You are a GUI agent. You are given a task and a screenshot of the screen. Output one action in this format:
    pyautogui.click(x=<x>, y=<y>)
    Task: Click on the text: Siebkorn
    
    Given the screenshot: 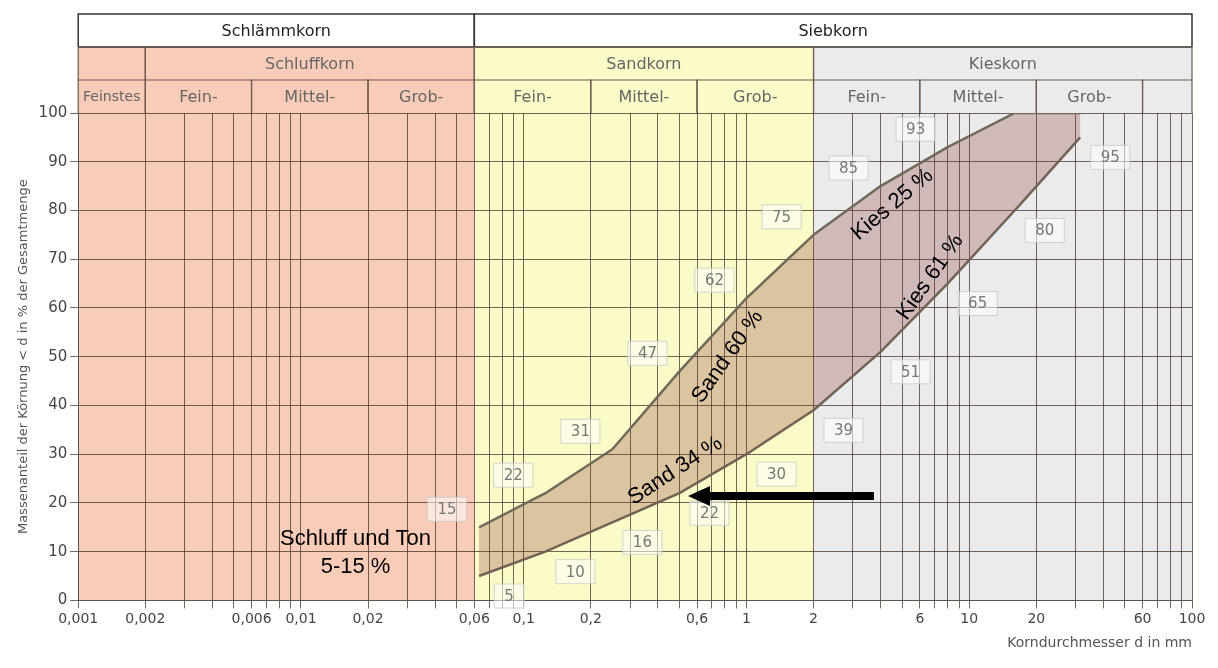 What is the action you would take?
    pyautogui.click(x=833, y=30)
    